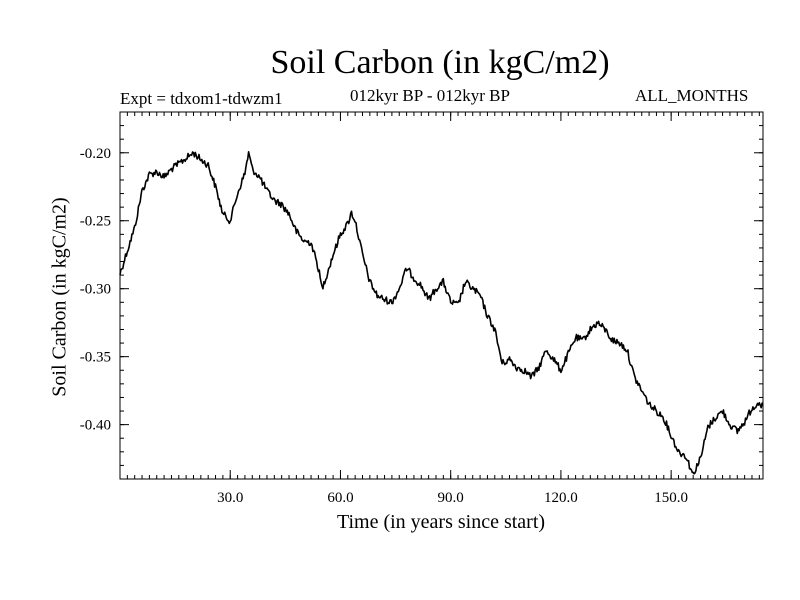  I want to click on x-tick-label: 60.0, so click(340, 498).